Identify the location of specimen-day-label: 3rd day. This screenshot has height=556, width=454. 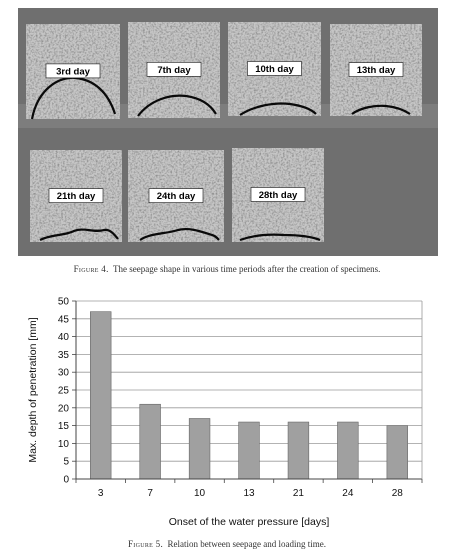
(73, 71).